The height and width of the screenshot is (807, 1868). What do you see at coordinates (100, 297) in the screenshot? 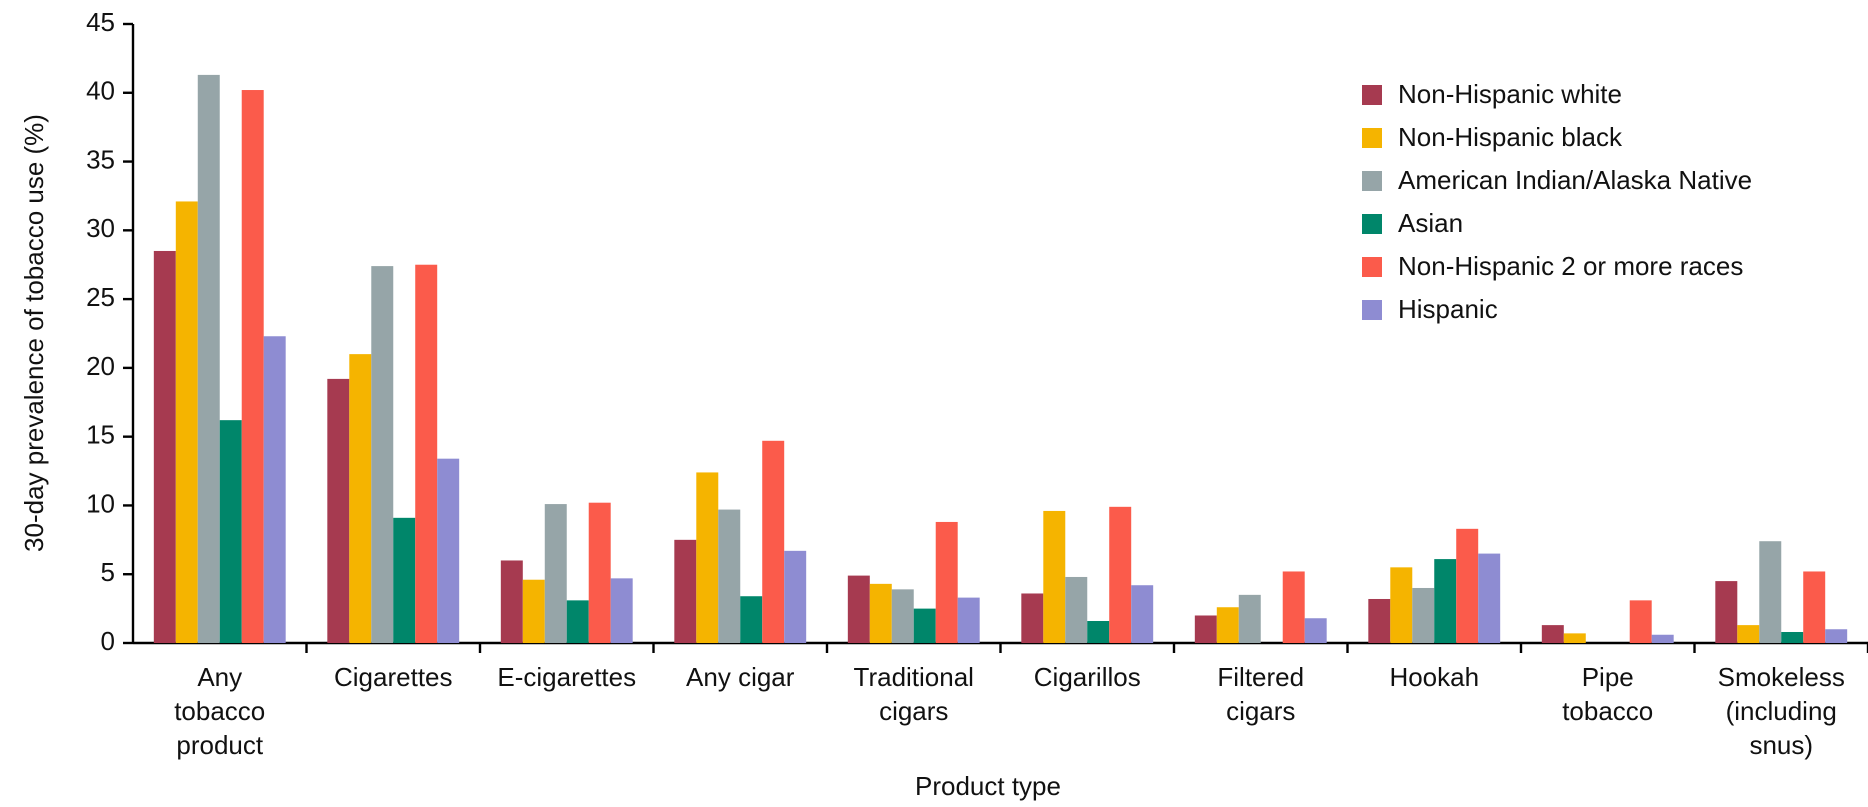
I see `y-tick-label: 25` at bounding box center [100, 297].